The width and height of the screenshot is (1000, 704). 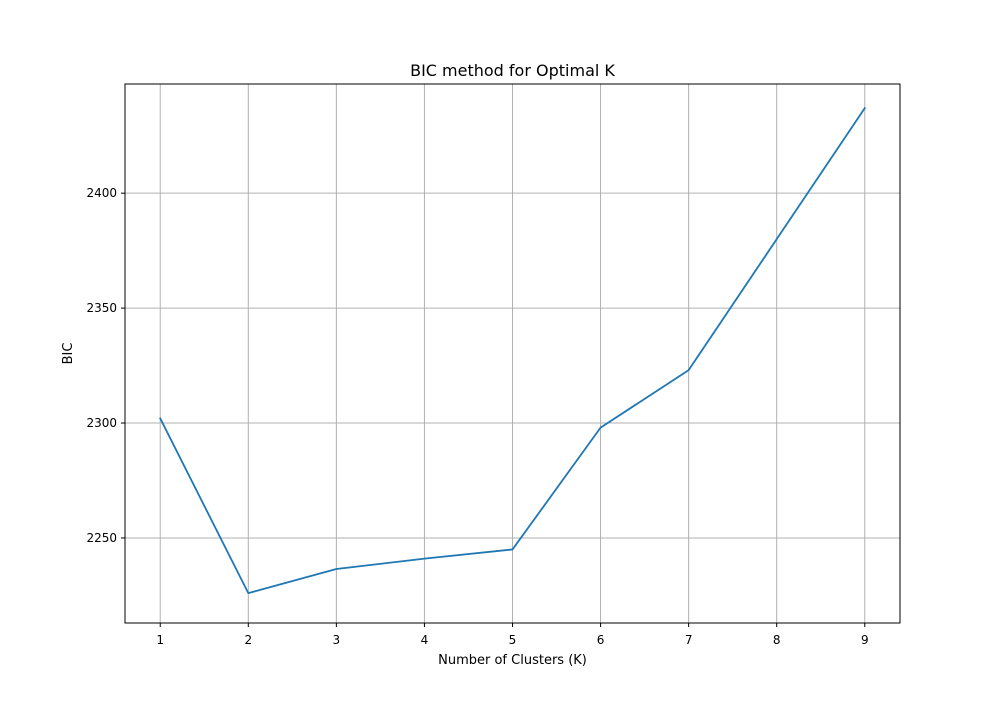 I want to click on y-tick-label: 2400, so click(x=101, y=193).